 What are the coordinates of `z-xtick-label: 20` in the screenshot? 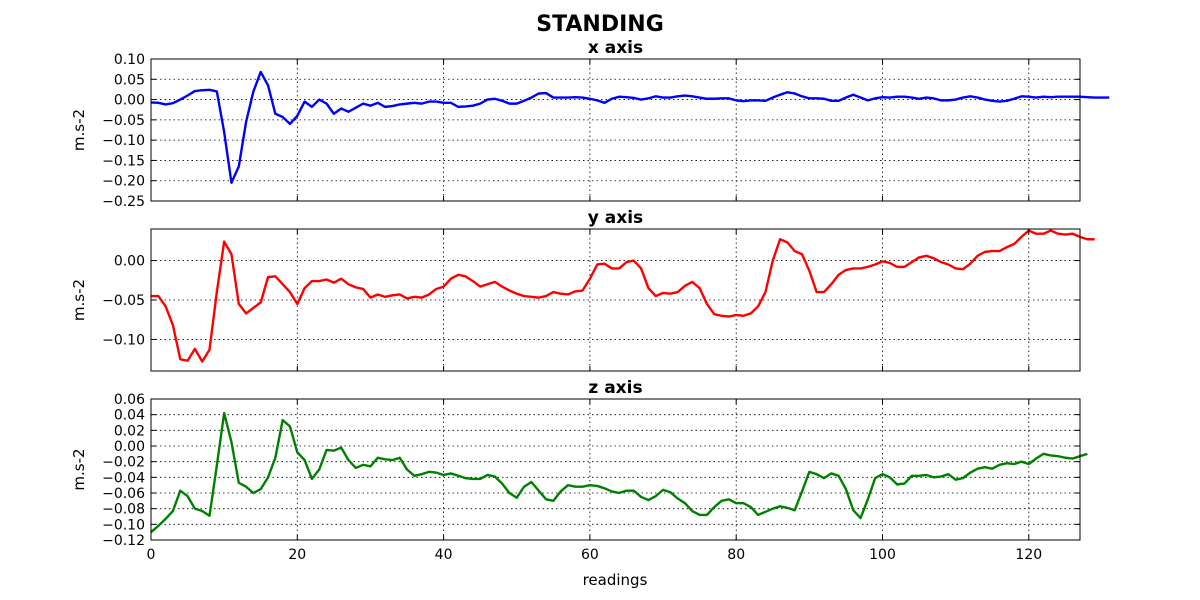 It's located at (297, 555).